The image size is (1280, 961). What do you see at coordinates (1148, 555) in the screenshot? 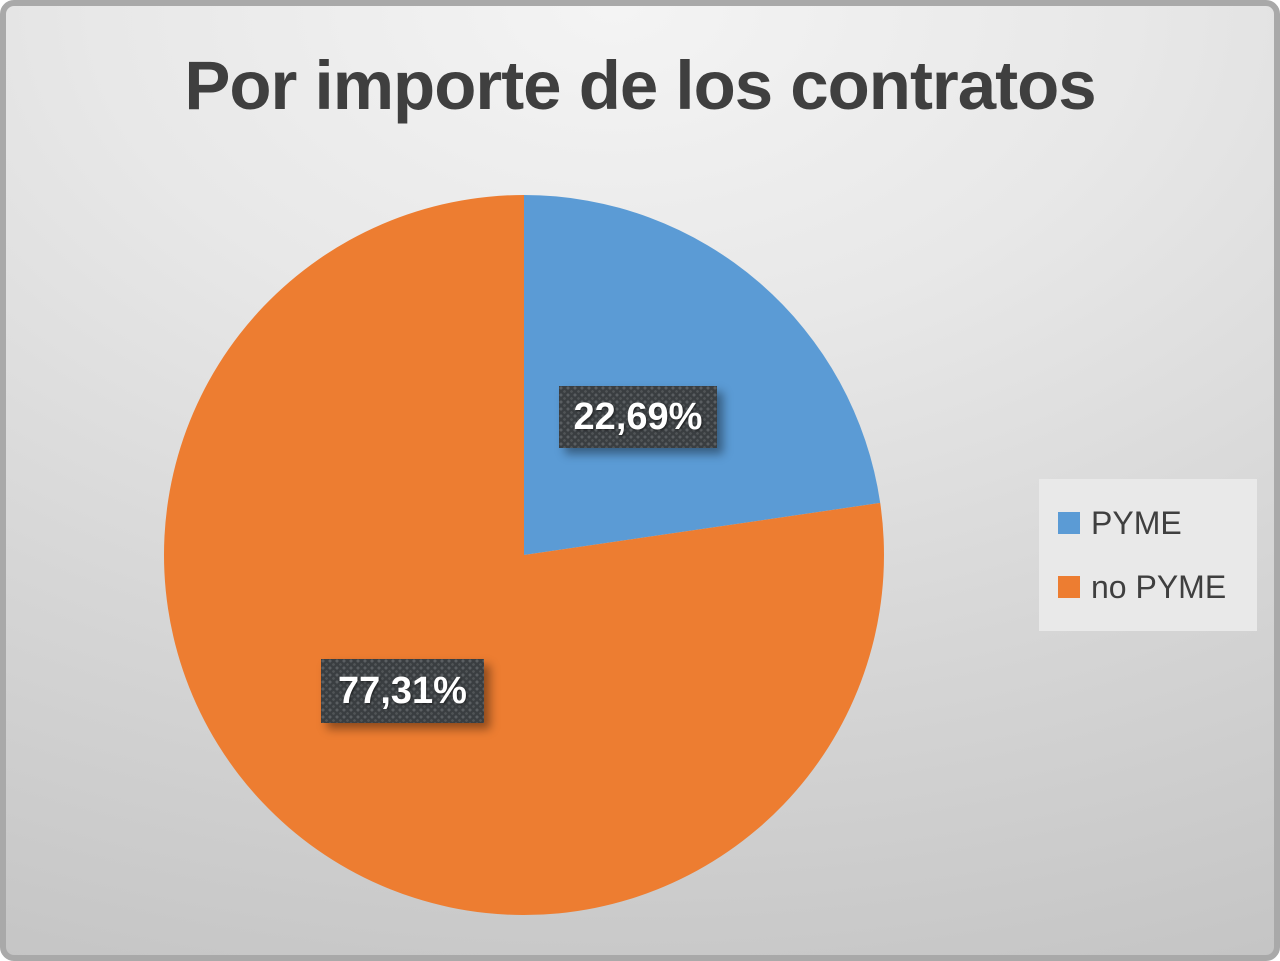
I see `legend: PYME no PYME` at bounding box center [1148, 555].